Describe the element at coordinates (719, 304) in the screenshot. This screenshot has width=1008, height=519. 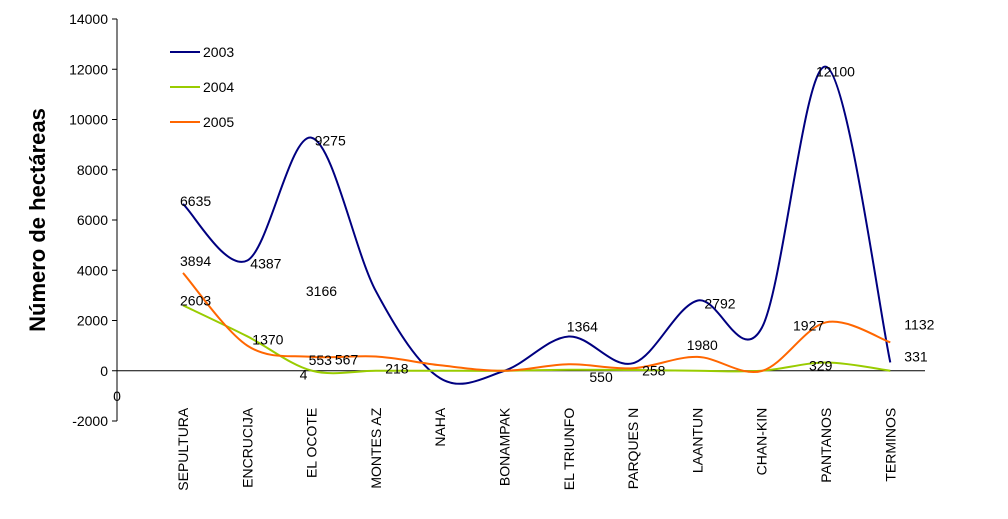
I see `data-label: 2792` at that location.